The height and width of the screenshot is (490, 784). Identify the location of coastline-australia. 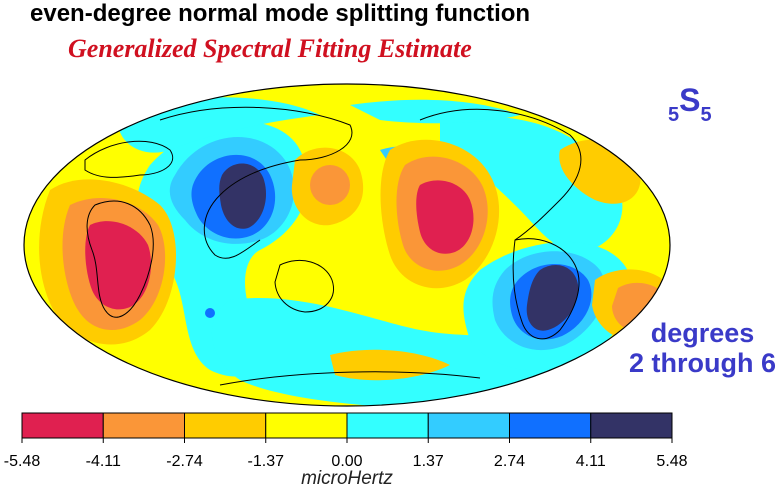
(304, 286).